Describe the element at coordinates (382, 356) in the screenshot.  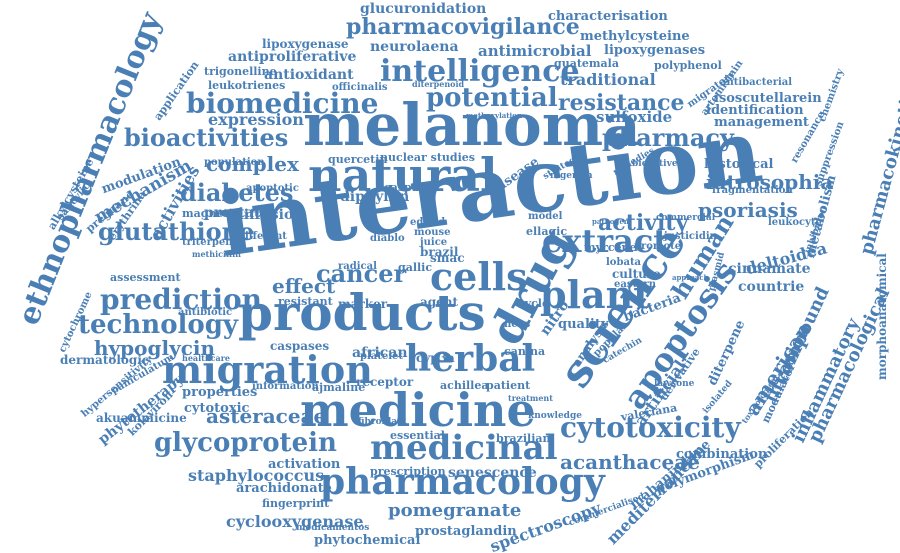
I see `word: platelet` at that location.